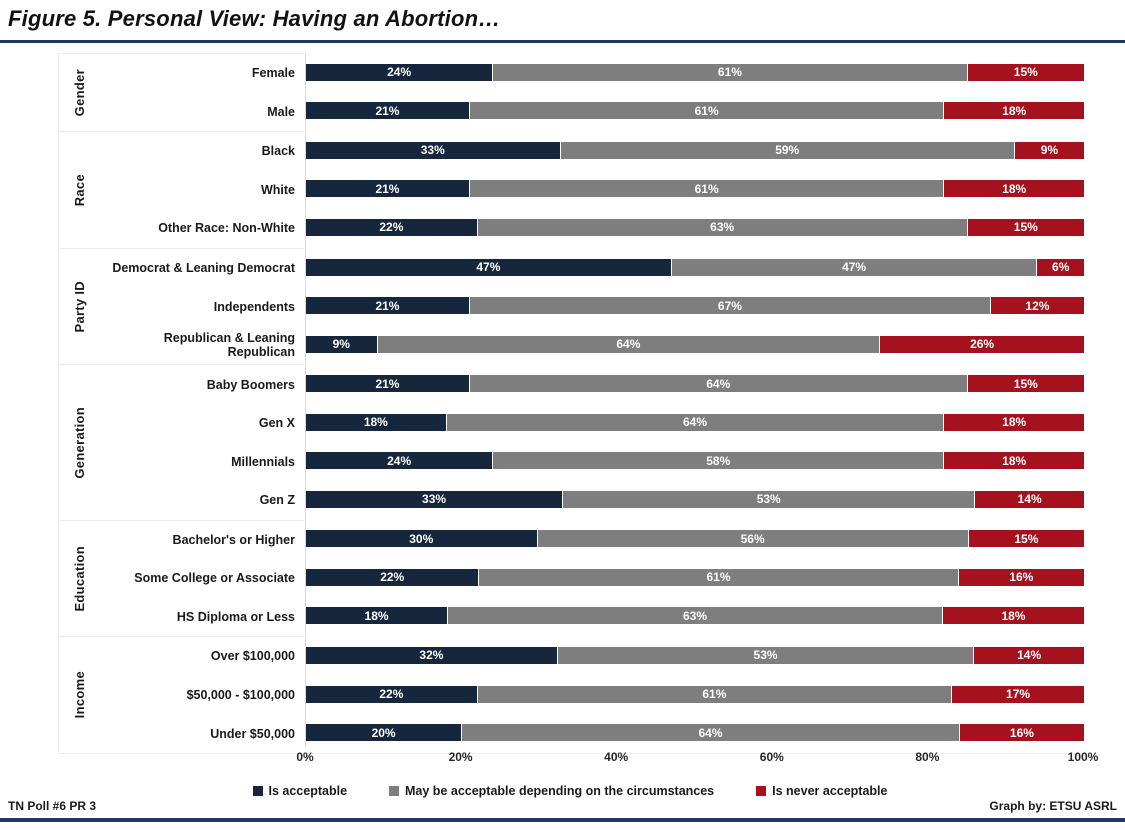  What do you see at coordinates (1036, 306) in the screenshot?
I see `seg-never: 12%` at bounding box center [1036, 306].